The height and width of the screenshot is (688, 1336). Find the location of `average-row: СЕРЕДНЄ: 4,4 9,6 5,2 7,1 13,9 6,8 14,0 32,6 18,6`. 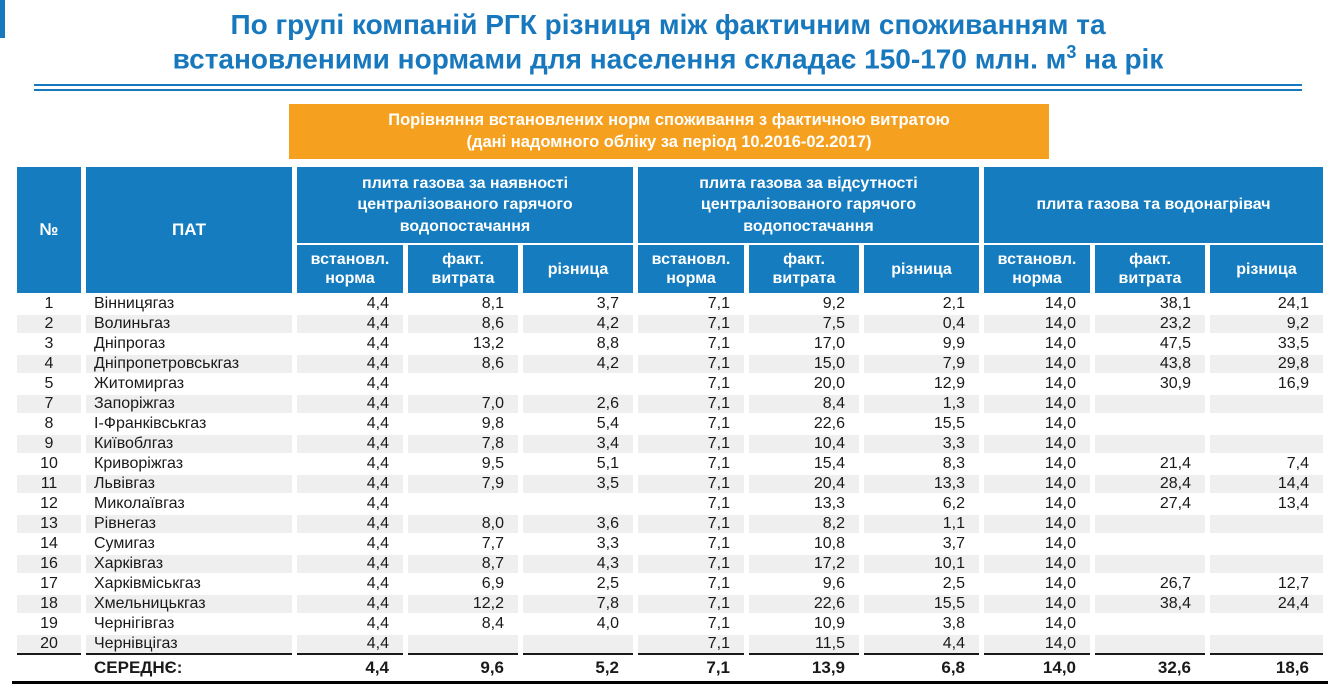

average-row: СЕРЕДНЄ: 4,4 9,6 5,2 7,1 13,9 6,8 14,0 32,6 18,6 is located at coordinates (670, 668).